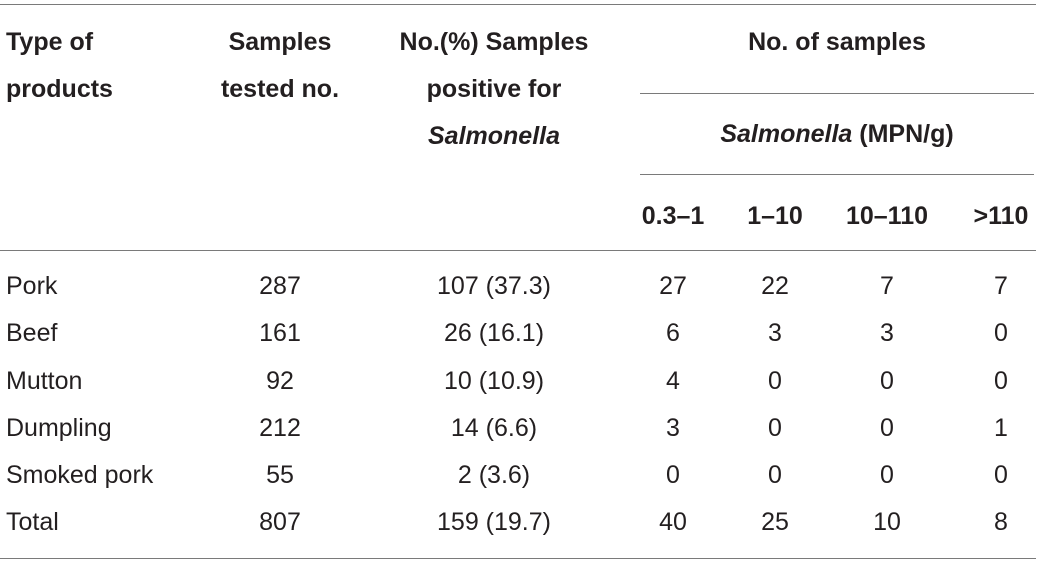 This screenshot has height=565, width=1040. What do you see at coordinates (673, 381) in the screenshot?
I see `cell-range-0-3-1: 4` at bounding box center [673, 381].